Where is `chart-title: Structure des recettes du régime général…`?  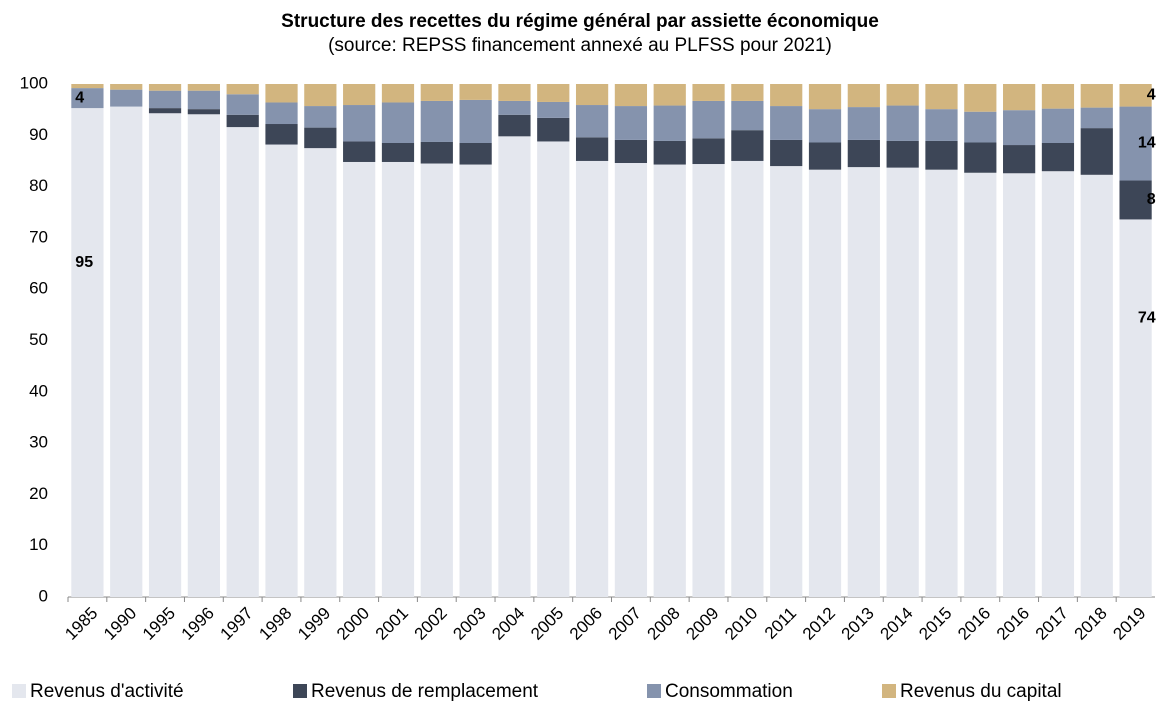
chart-title: Structure des recettes du régime général… is located at coordinates (580, 21).